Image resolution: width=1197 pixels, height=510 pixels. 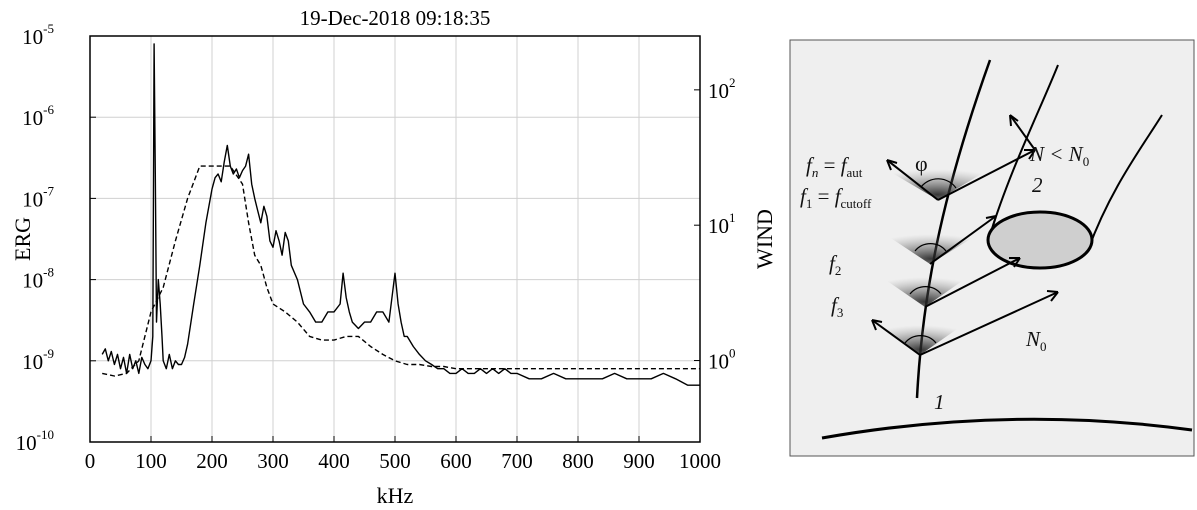 What do you see at coordinates (35, 441) in the screenshot?
I see `y-left-tick-label: 10⁻¹⁰` at bounding box center [35, 441].